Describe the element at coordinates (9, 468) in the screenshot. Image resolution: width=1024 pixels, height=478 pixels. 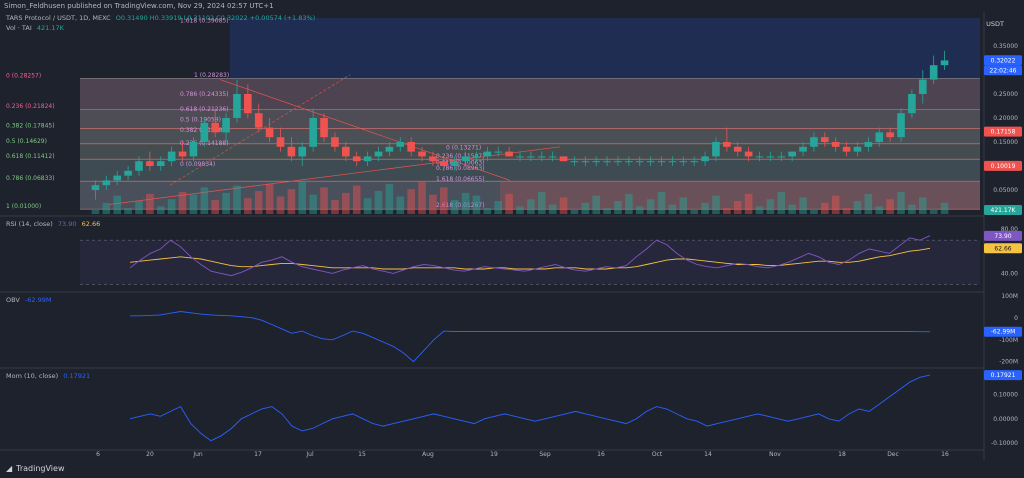
I see `tradingview-logo-icon: ◢` at that location.